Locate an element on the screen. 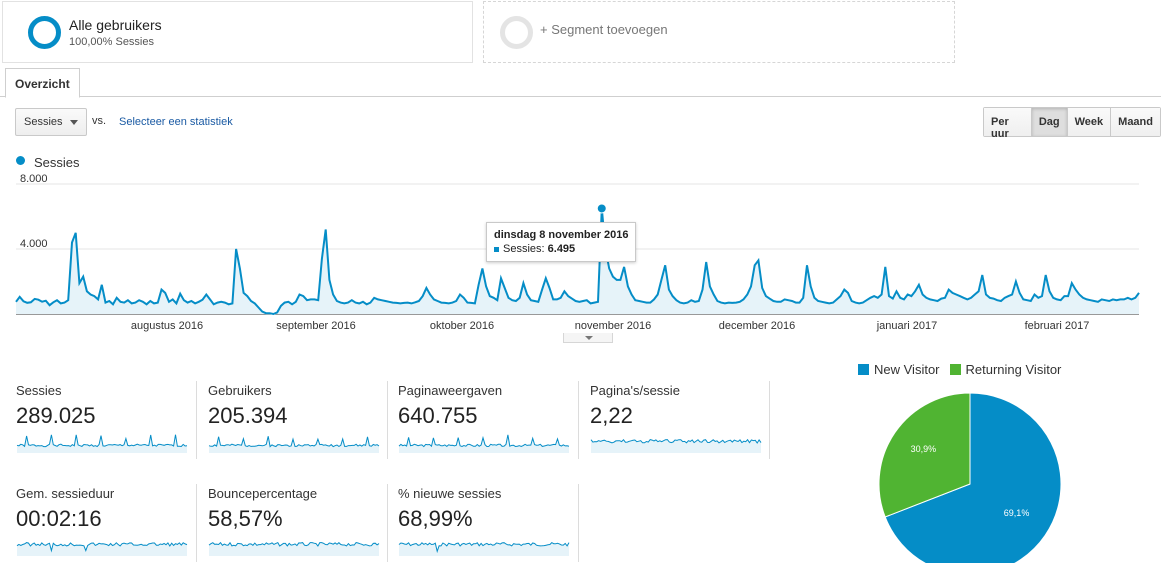 The width and height of the screenshot is (1161, 563). segment-ring-icon is located at coordinates (44, 32).